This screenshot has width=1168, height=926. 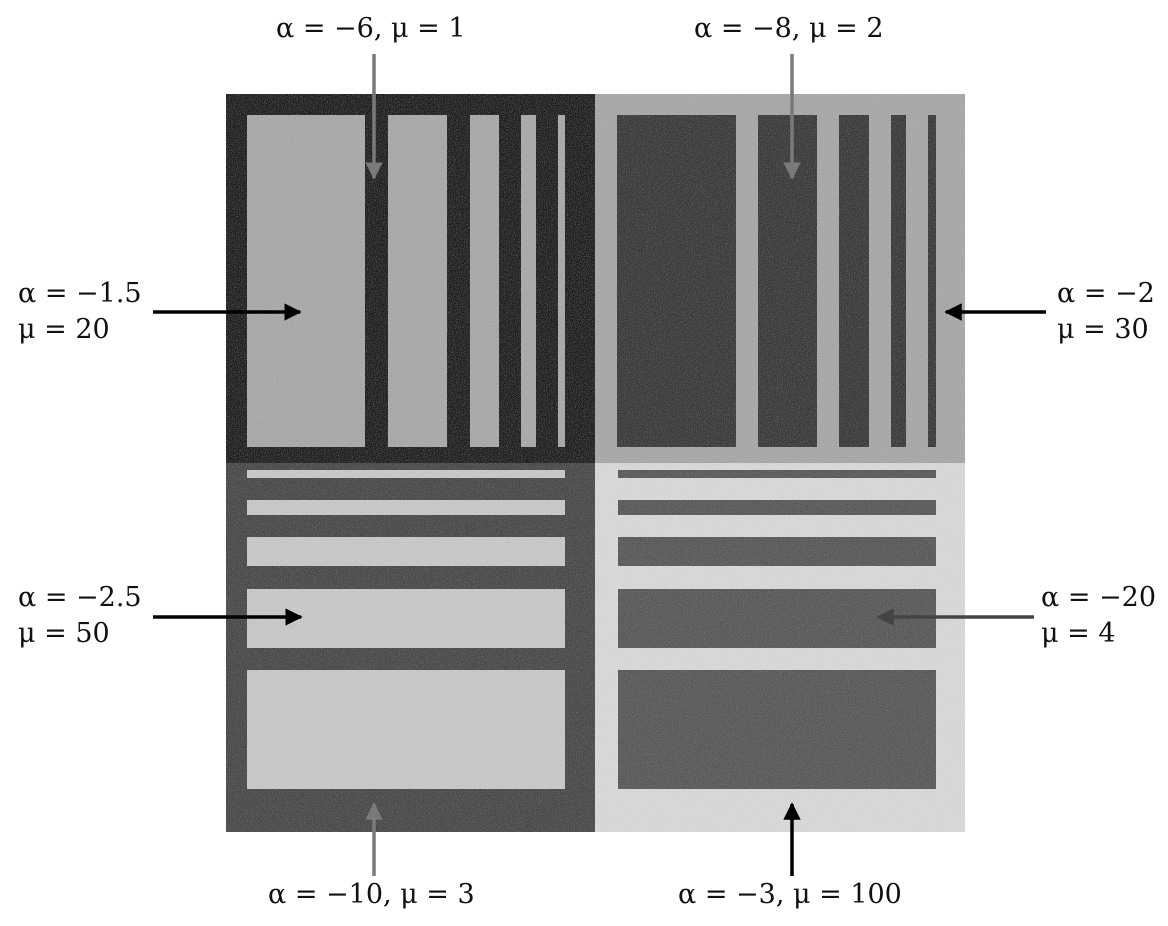 What do you see at coordinates (80, 312) in the screenshot?
I see `label-left-upper: α = −1.5 μ = 20` at bounding box center [80, 312].